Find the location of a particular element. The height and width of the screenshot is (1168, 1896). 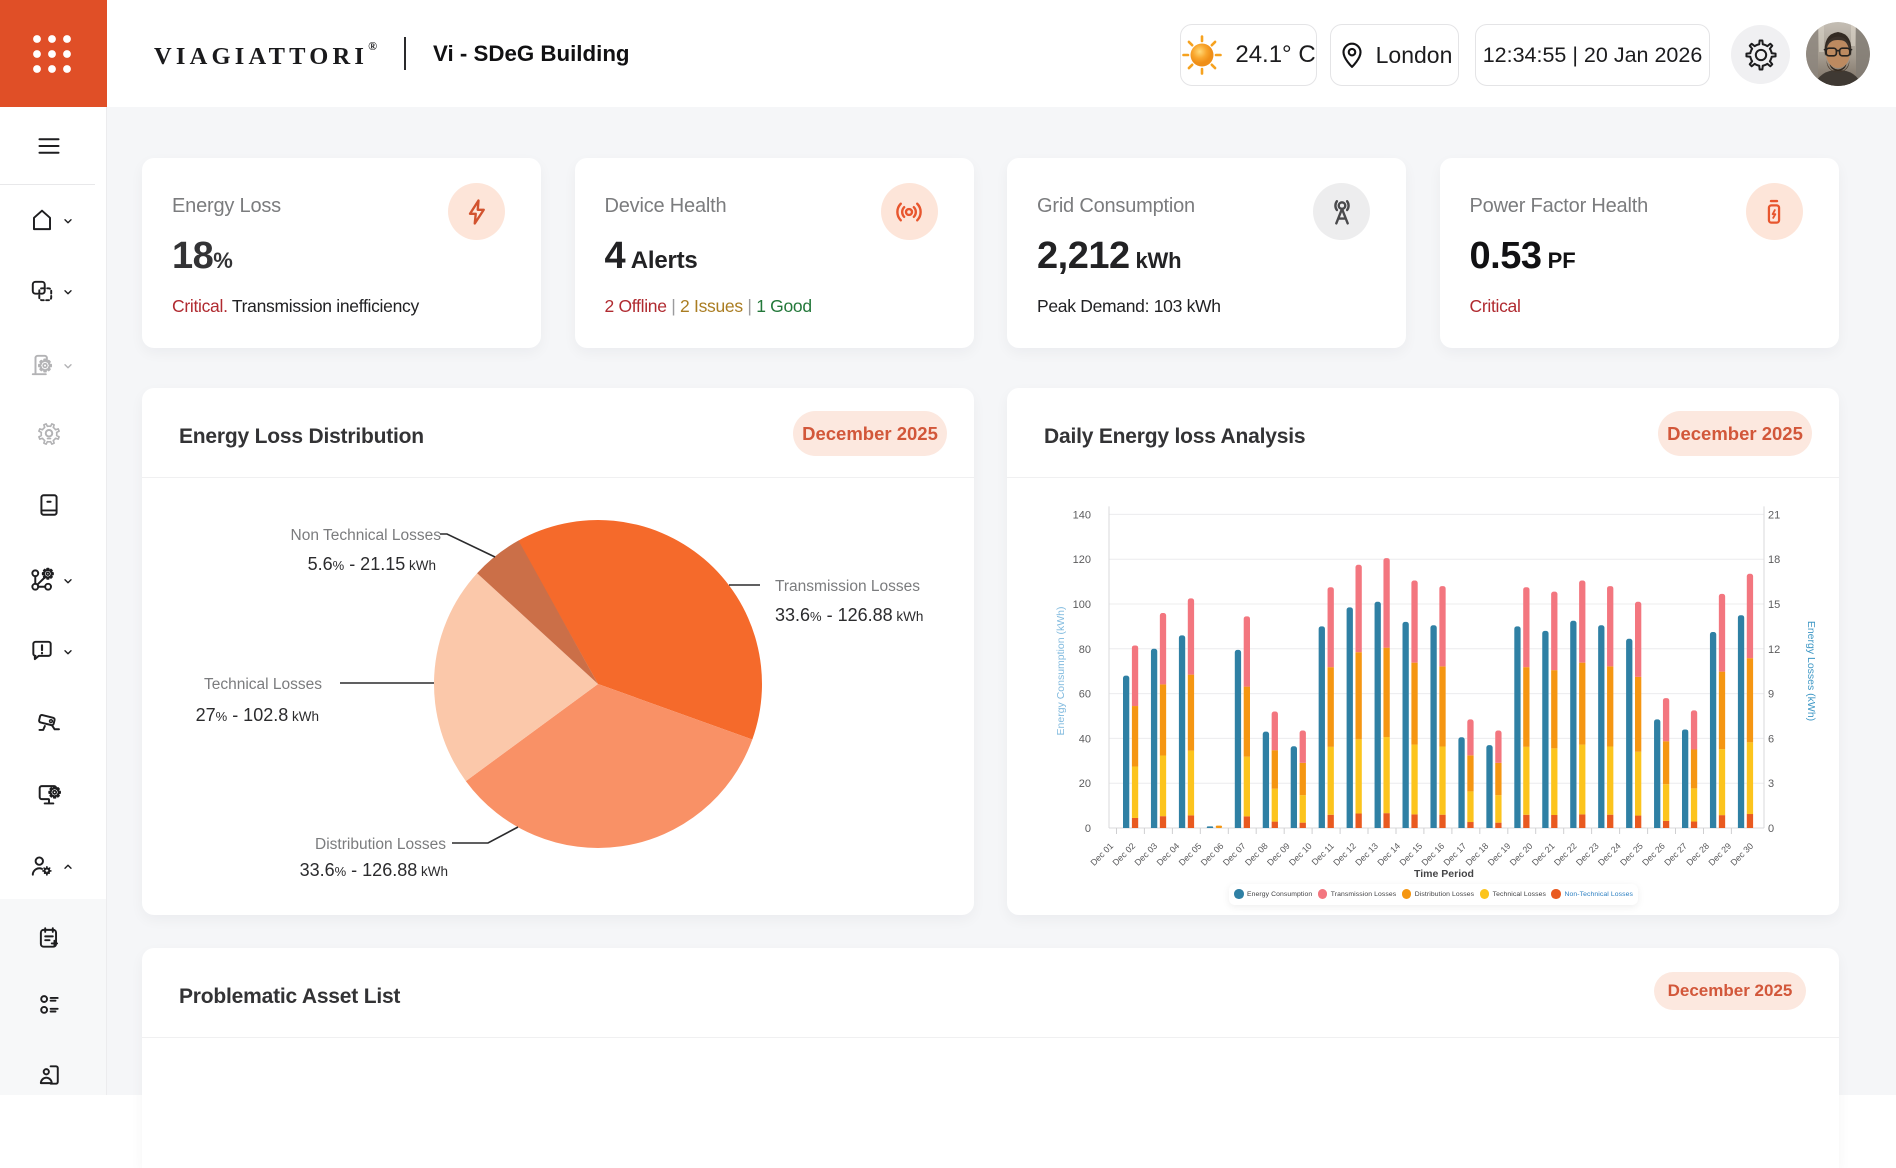

svg-text: 100 is located at coordinates (1082, 605).